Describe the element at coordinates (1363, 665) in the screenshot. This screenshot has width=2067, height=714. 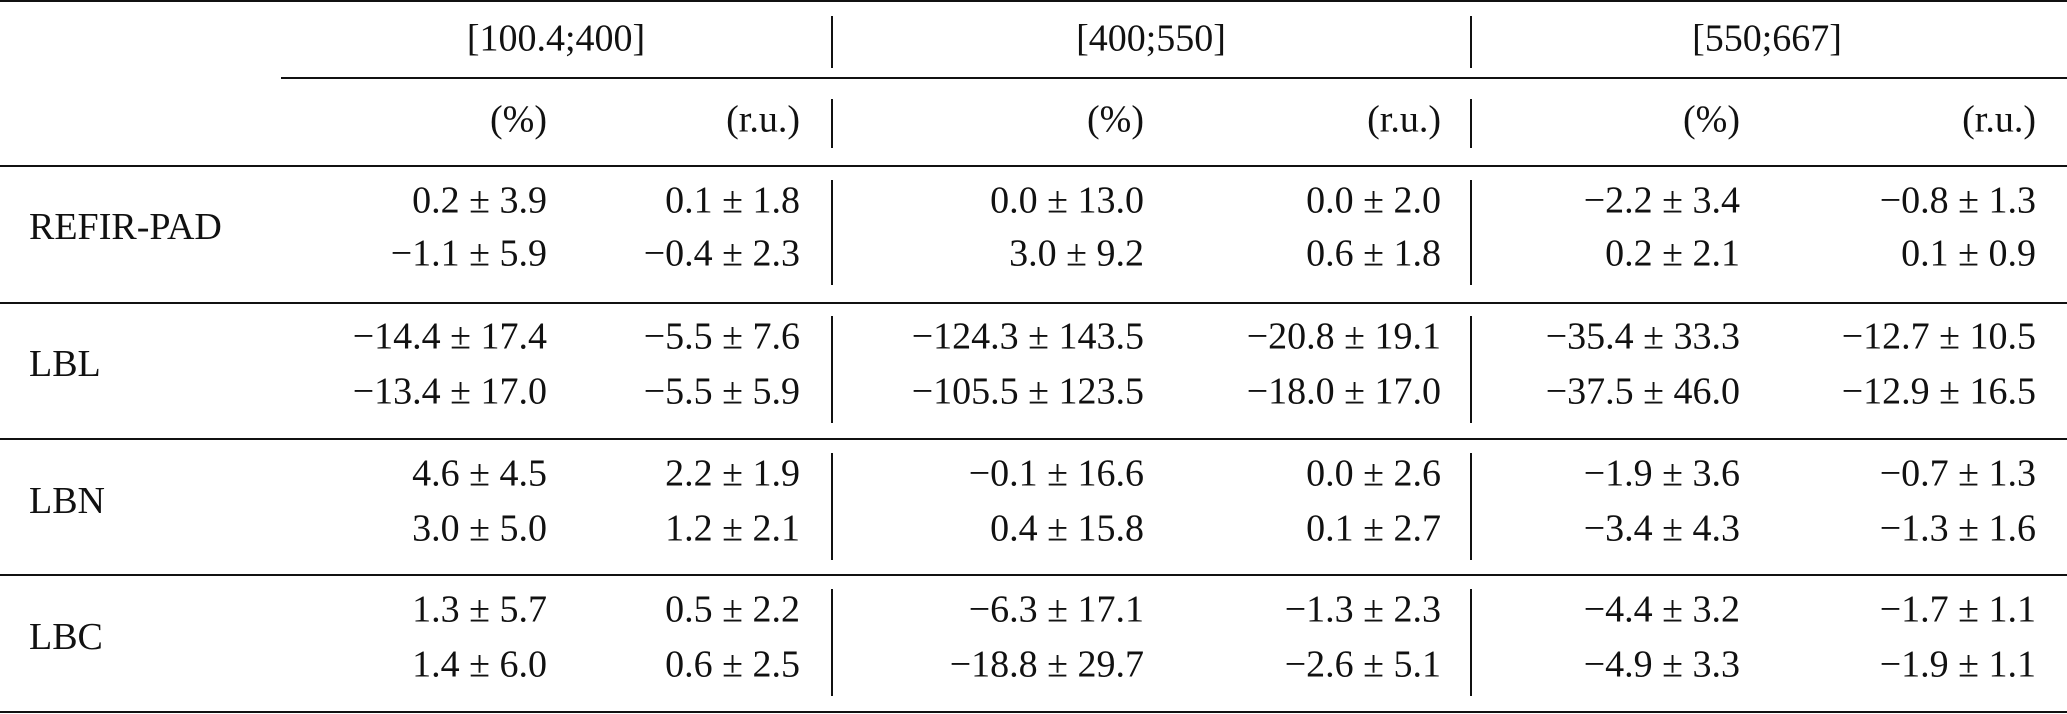
I see `cell: −2.6 ± 5.1` at that location.